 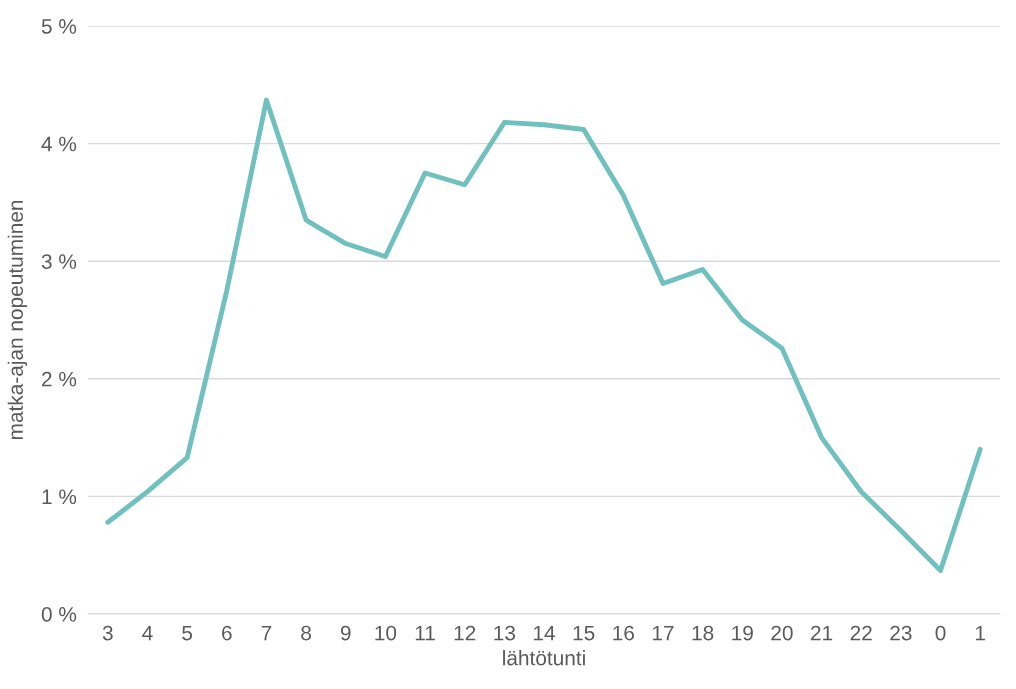 What do you see at coordinates (345, 633) in the screenshot?
I see `x-tick-label: 9` at bounding box center [345, 633].